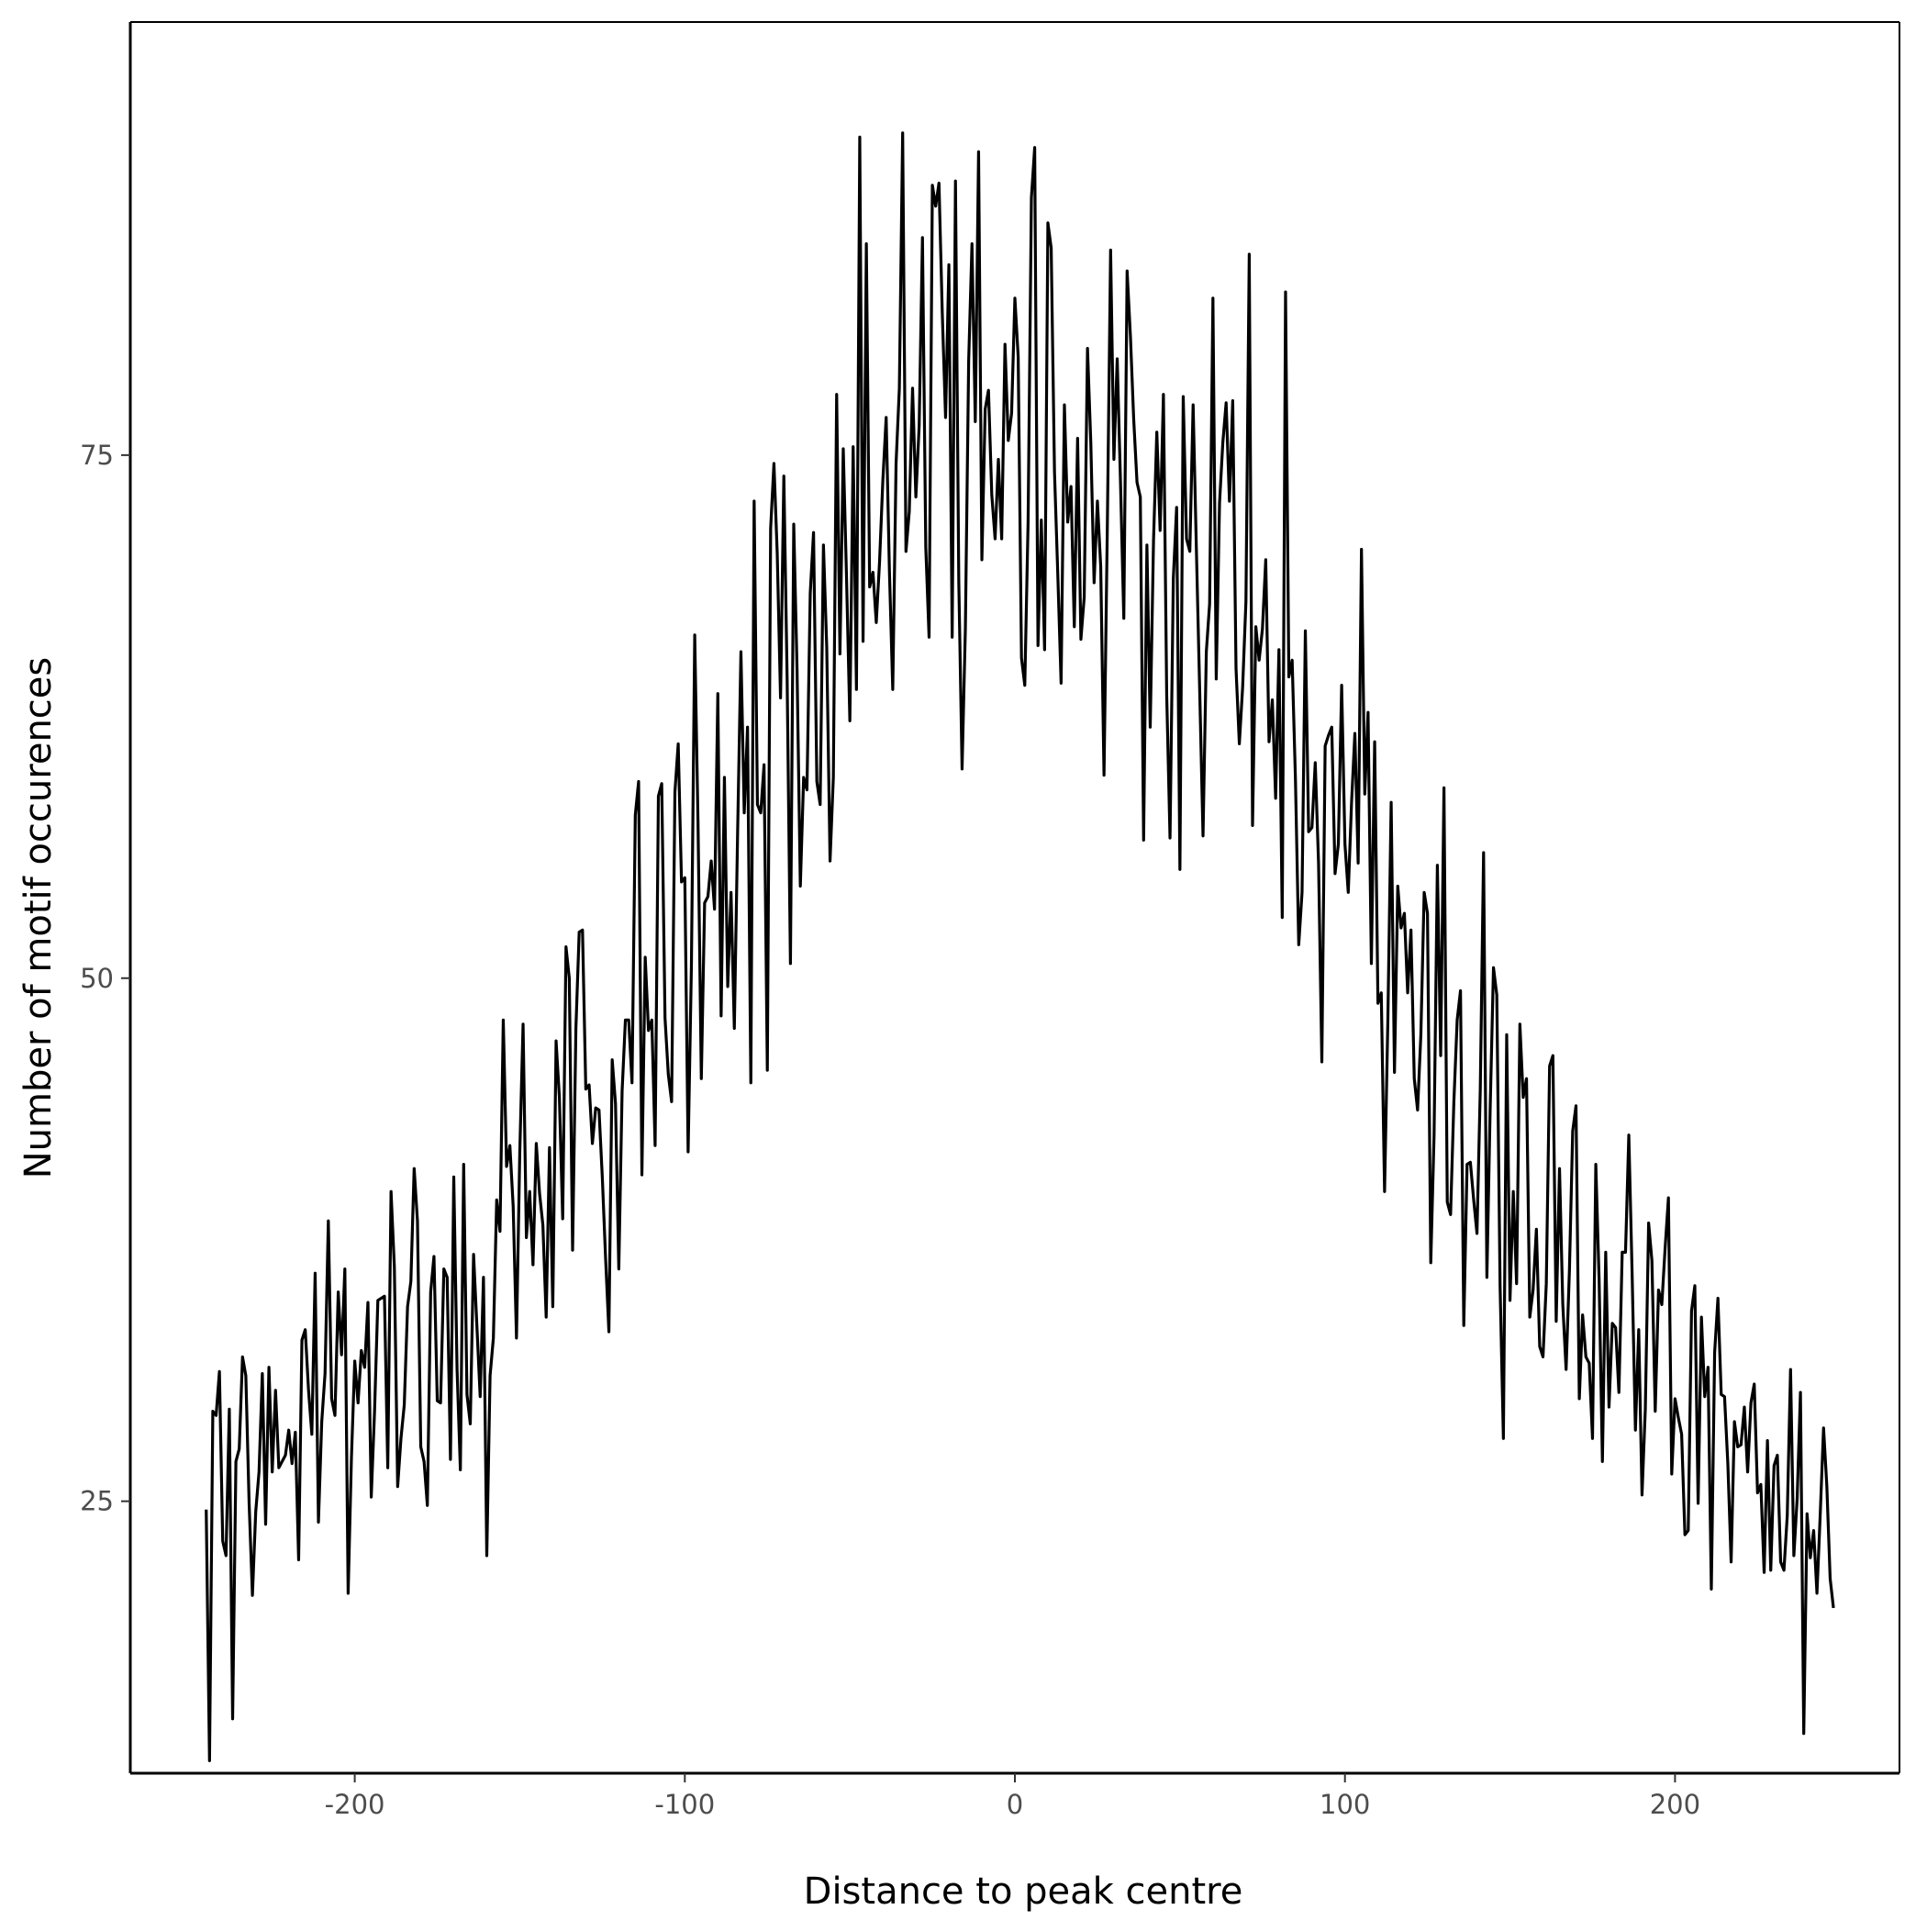 The height and width of the screenshot is (1932, 1927). What do you see at coordinates (684, 1804) in the screenshot?
I see `x-tick-label: -100` at bounding box center [684, 1804].